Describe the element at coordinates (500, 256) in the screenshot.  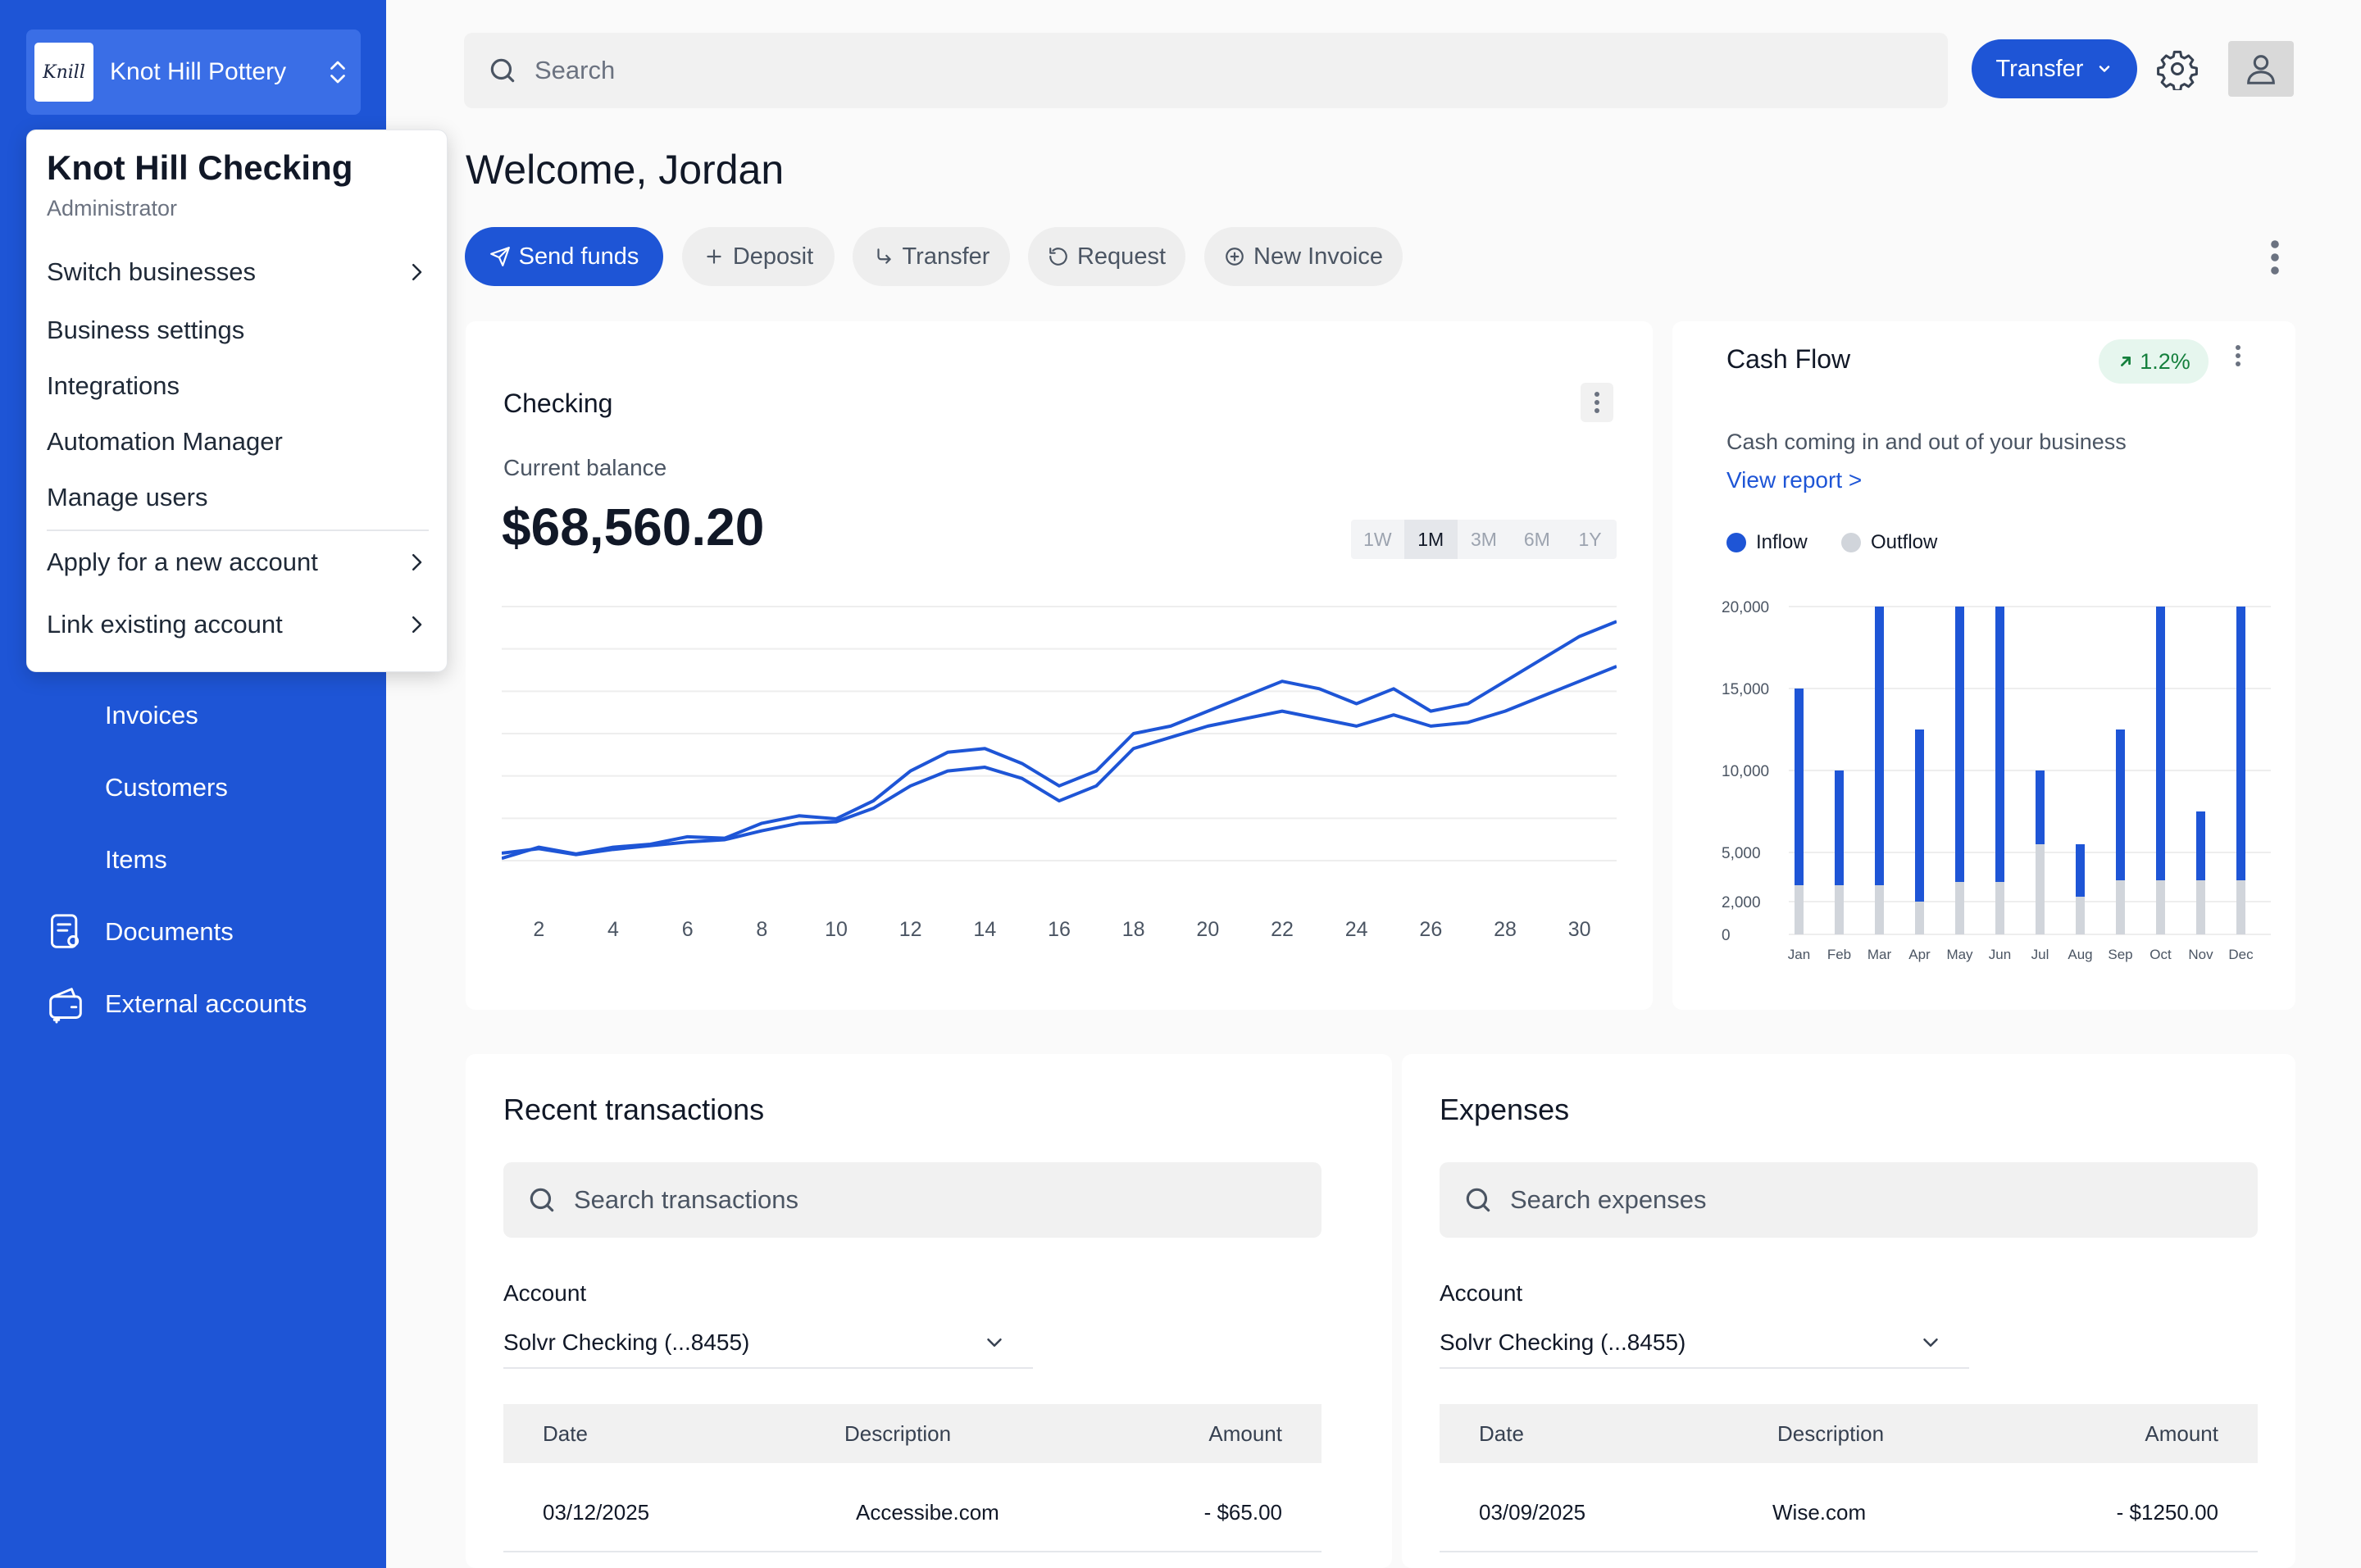
I see `send-icon` at that location.